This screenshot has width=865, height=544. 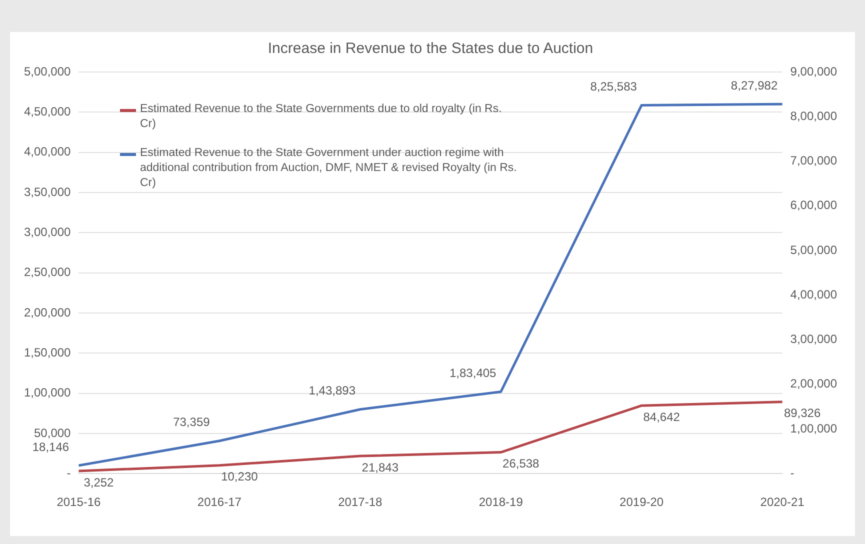 I want to click on y2-tick-label: 2,00,000, so click(x=814, y=383).